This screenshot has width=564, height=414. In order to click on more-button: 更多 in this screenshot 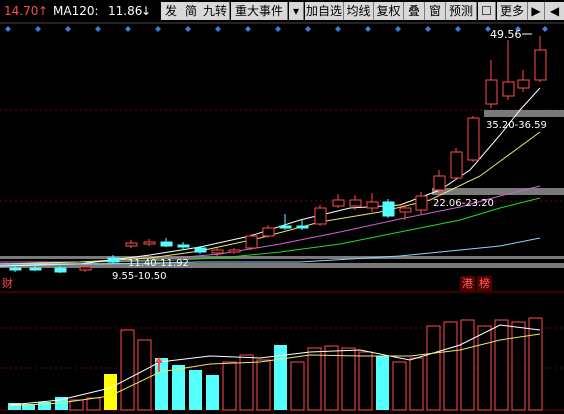, I will do `click(512, 11)`.